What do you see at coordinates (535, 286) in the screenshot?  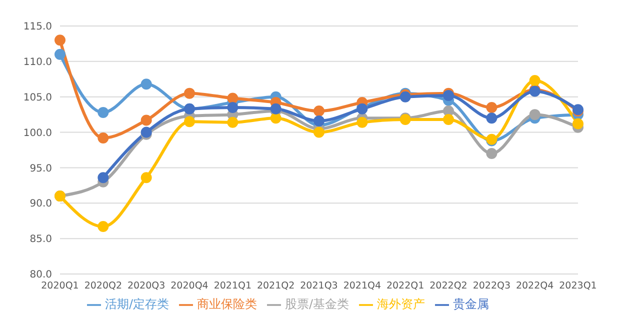 I see `x-tick-label: 2022Q4` at bounding box center [535, 286].